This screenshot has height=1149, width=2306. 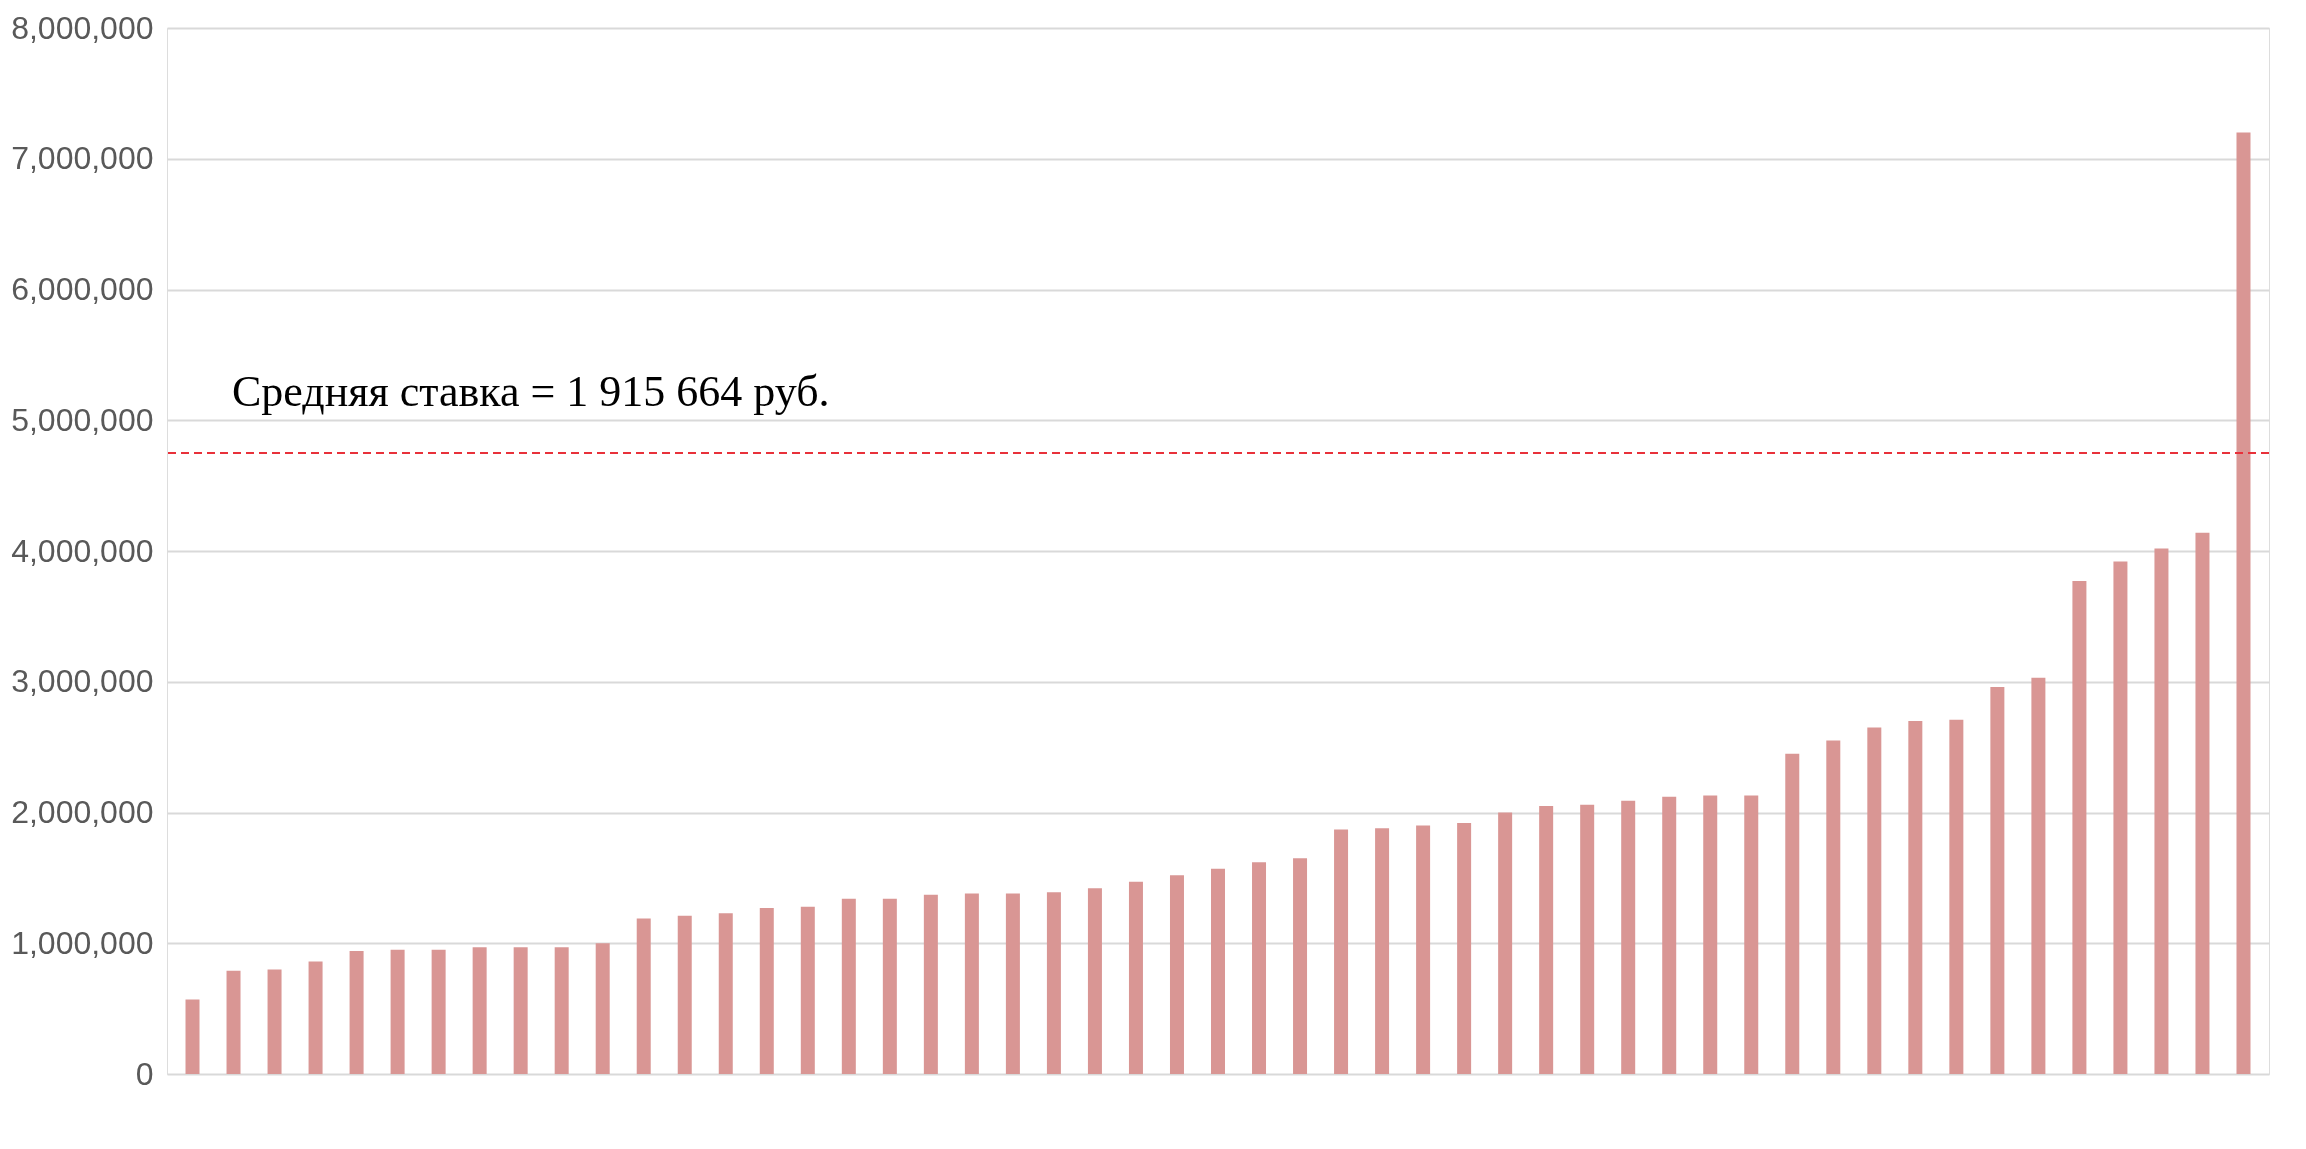 What do you see at coordinates (82, 681) in the screenshot?
I see `y-tick-label: 3,000,000` at bounding box center [82, 681].